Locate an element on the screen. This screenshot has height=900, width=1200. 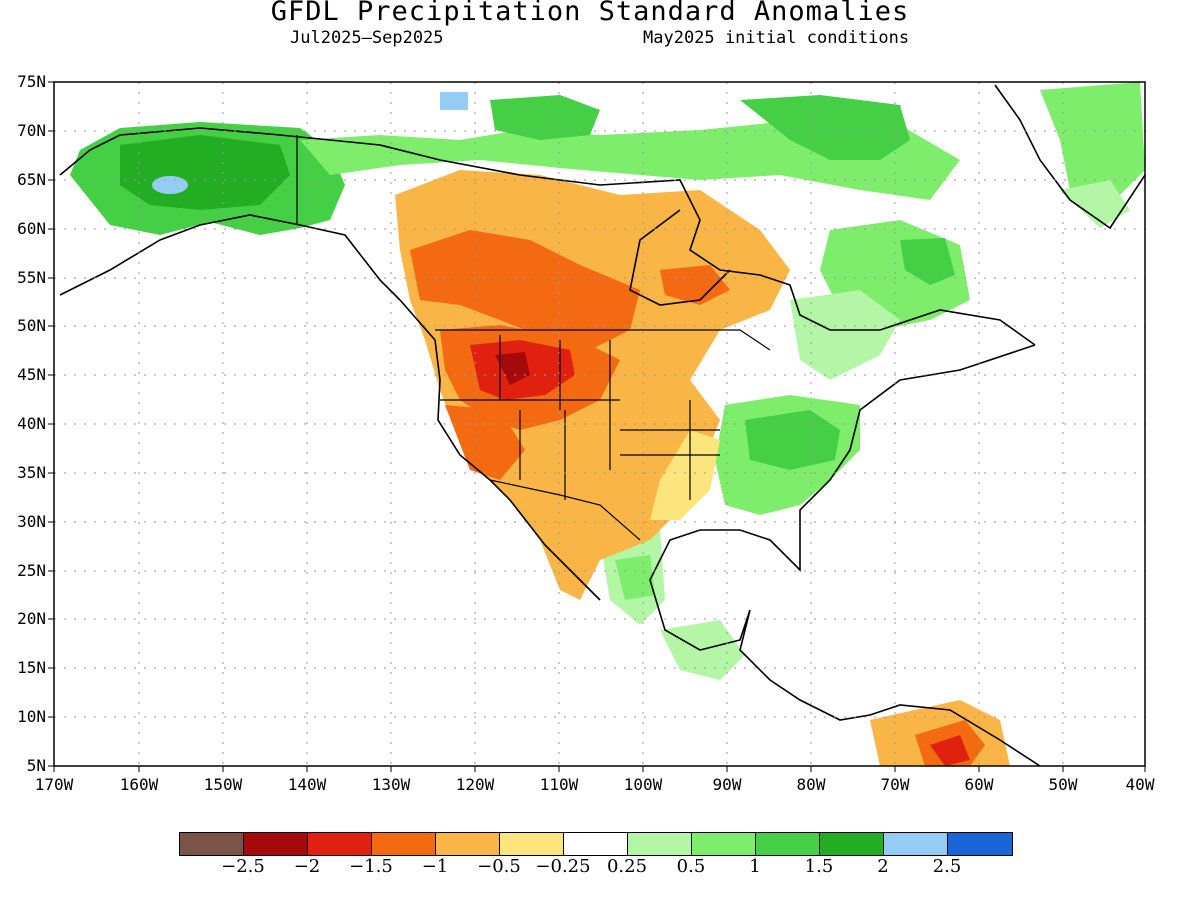
colorbar-label: 0.5 is located at coordinates (691, 866).